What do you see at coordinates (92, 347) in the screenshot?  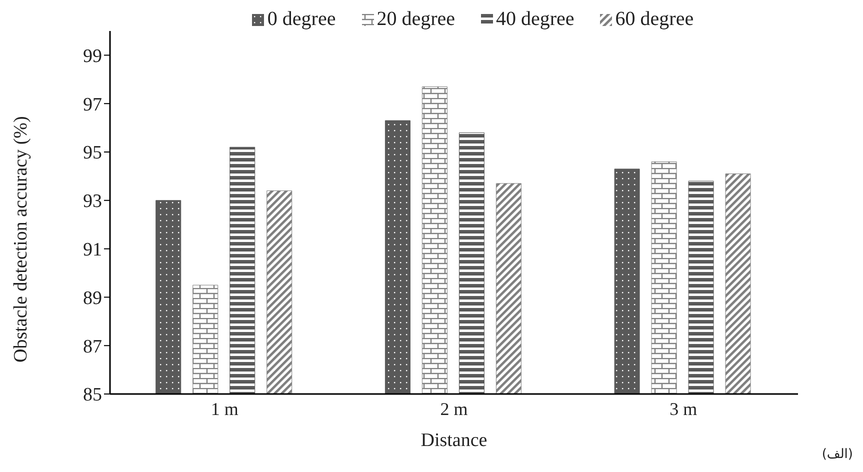 I see `y-tick-label: 87` at bounding box center [92, 347].